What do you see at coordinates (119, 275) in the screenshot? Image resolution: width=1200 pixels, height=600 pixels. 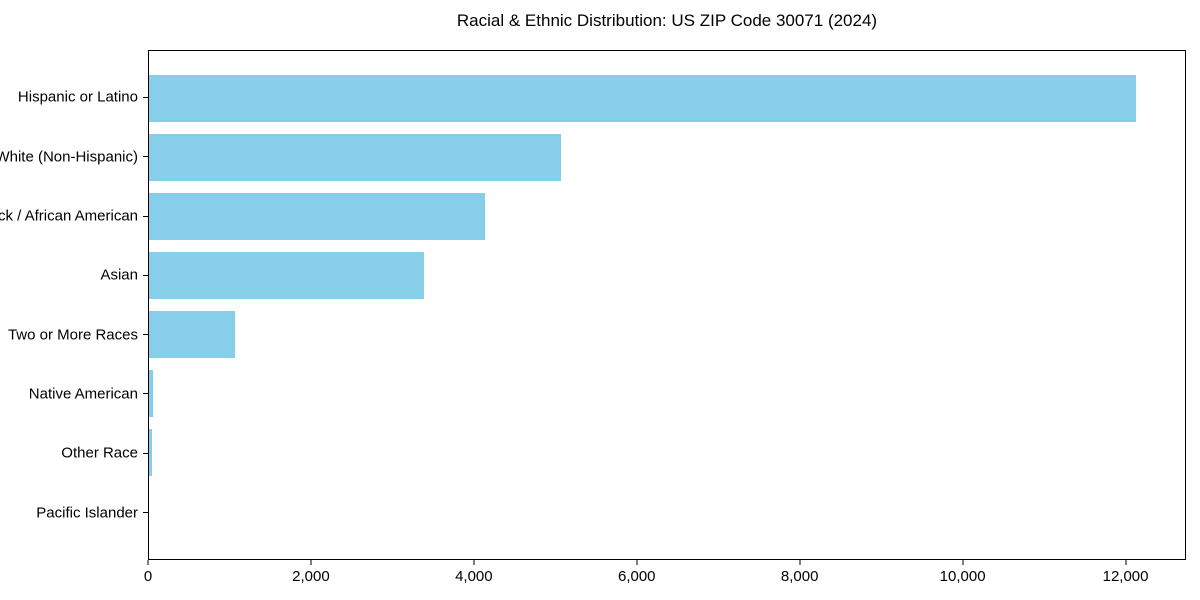 I see `y-tick-label: Asian` at bounding box center [119, 275].